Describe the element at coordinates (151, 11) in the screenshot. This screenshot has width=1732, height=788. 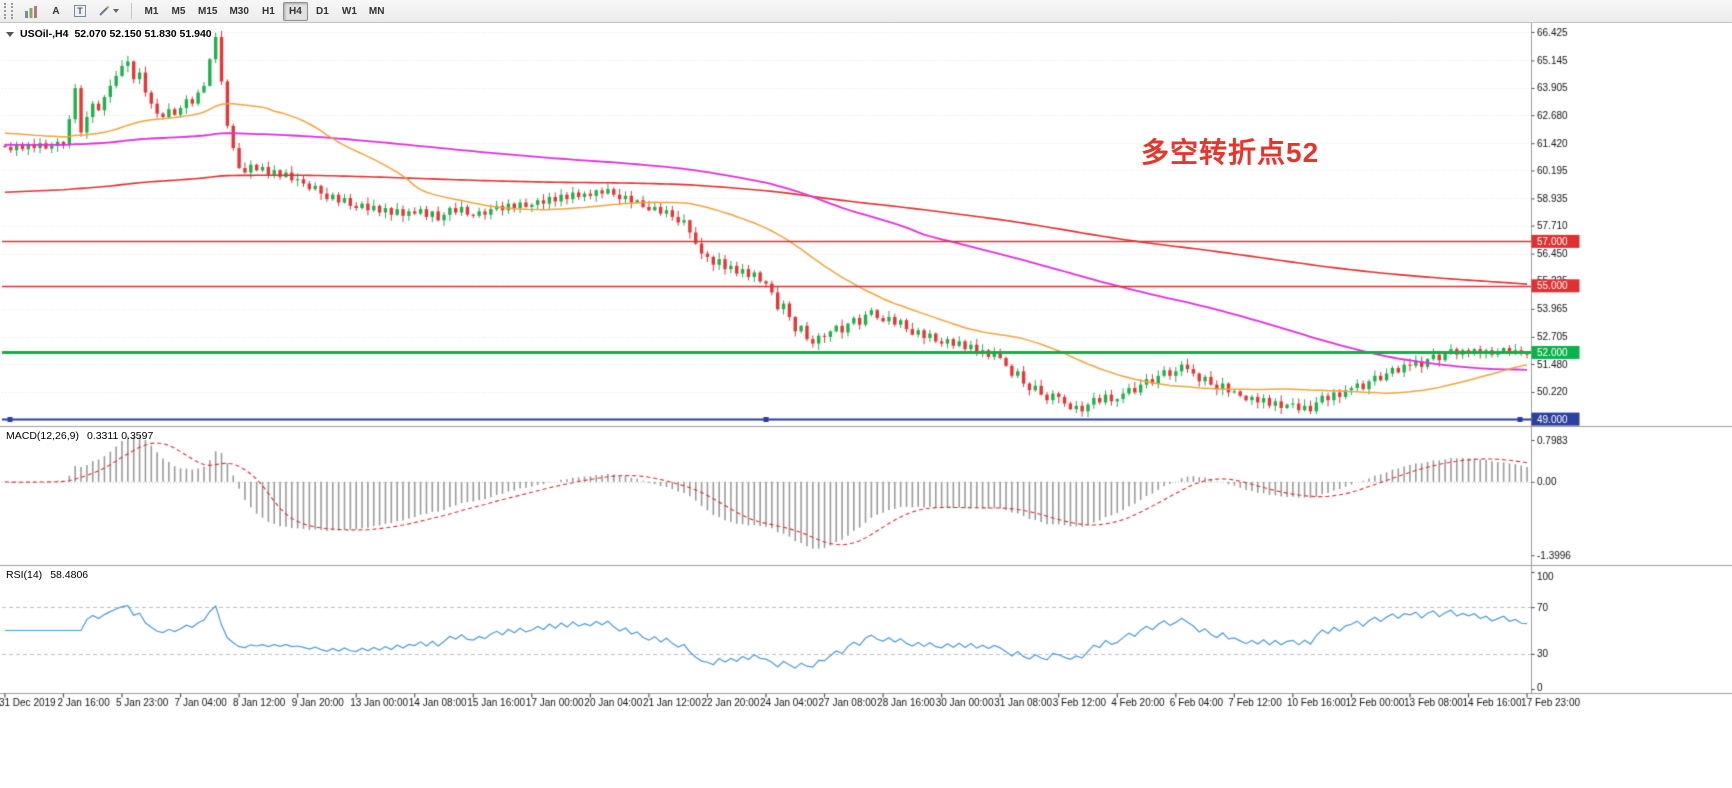
I see `timeframe-button-m1: M1` at that location.